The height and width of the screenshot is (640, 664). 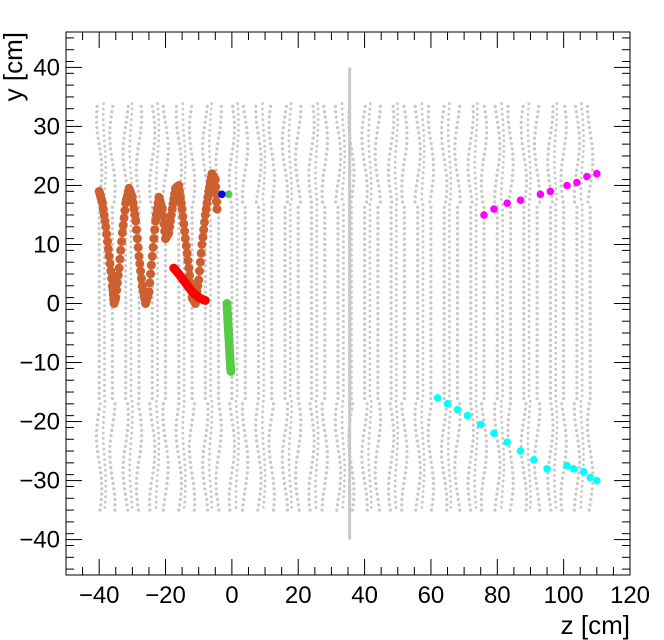 What do you see at coordinates (497, 595) in the screenshot?
I see `x-tick-label: 80` at bounding box center [497, 595].